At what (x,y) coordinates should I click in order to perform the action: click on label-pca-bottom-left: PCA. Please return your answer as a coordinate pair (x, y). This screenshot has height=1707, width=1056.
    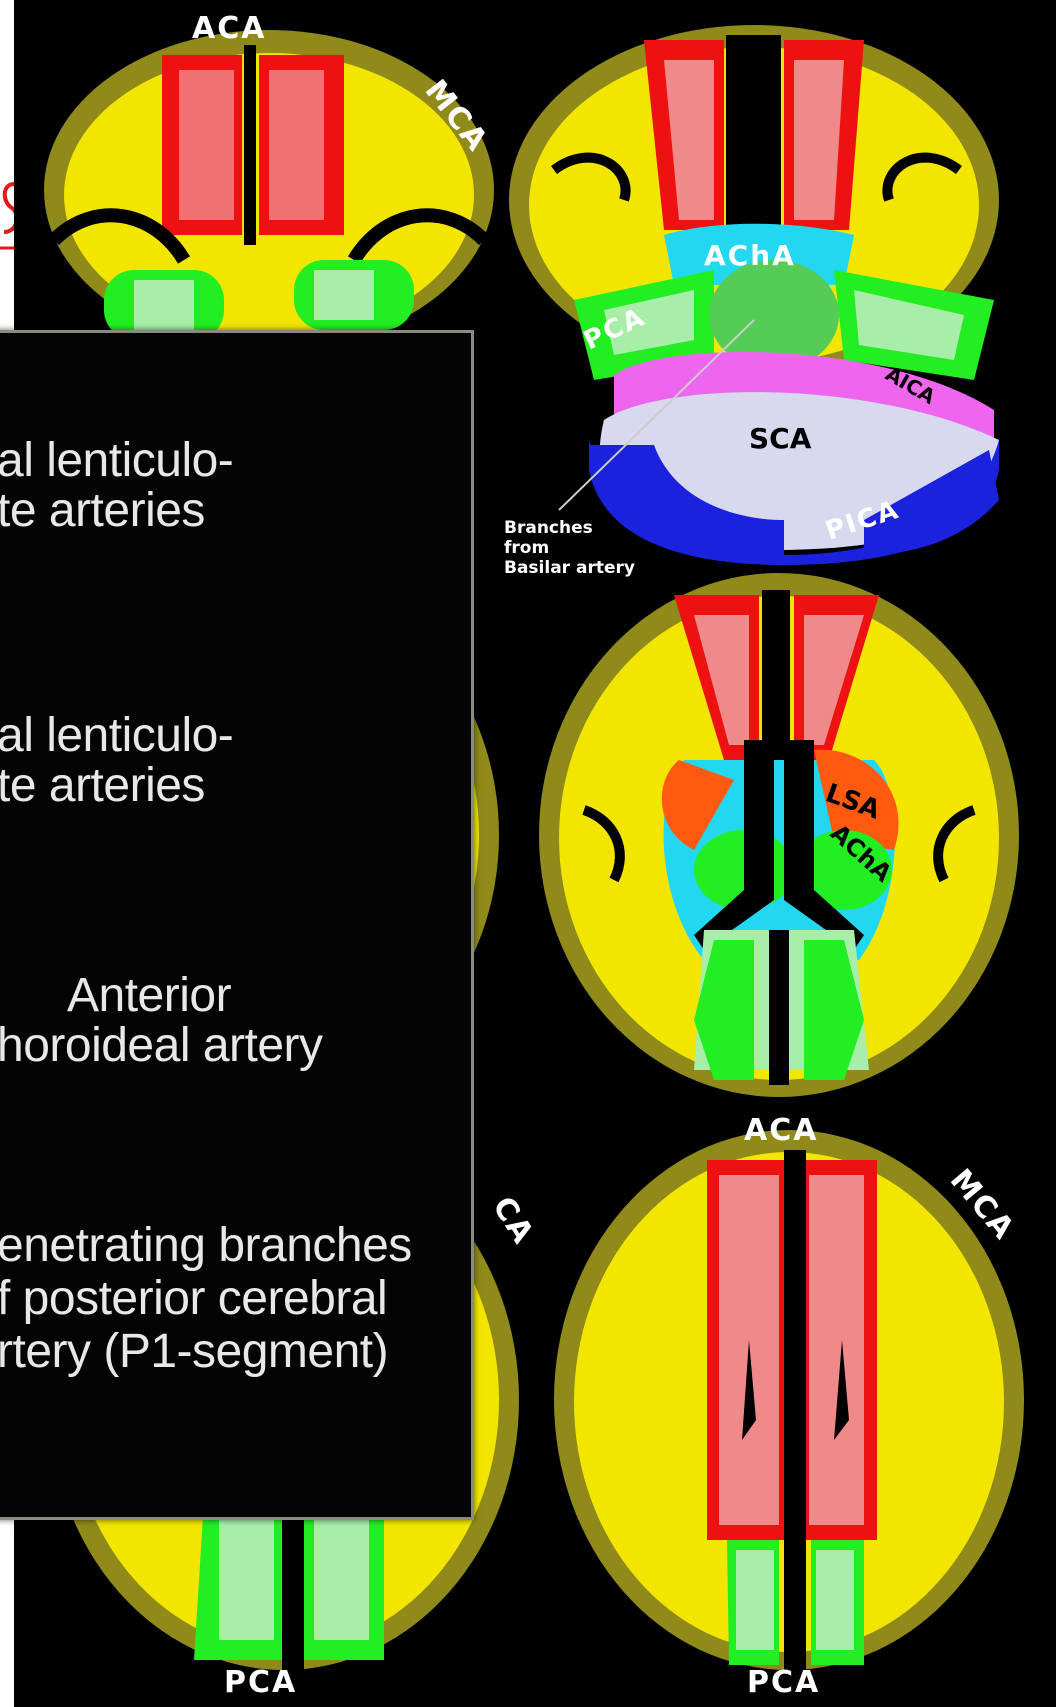
    Looking at the image, I should click on (260, 1682).